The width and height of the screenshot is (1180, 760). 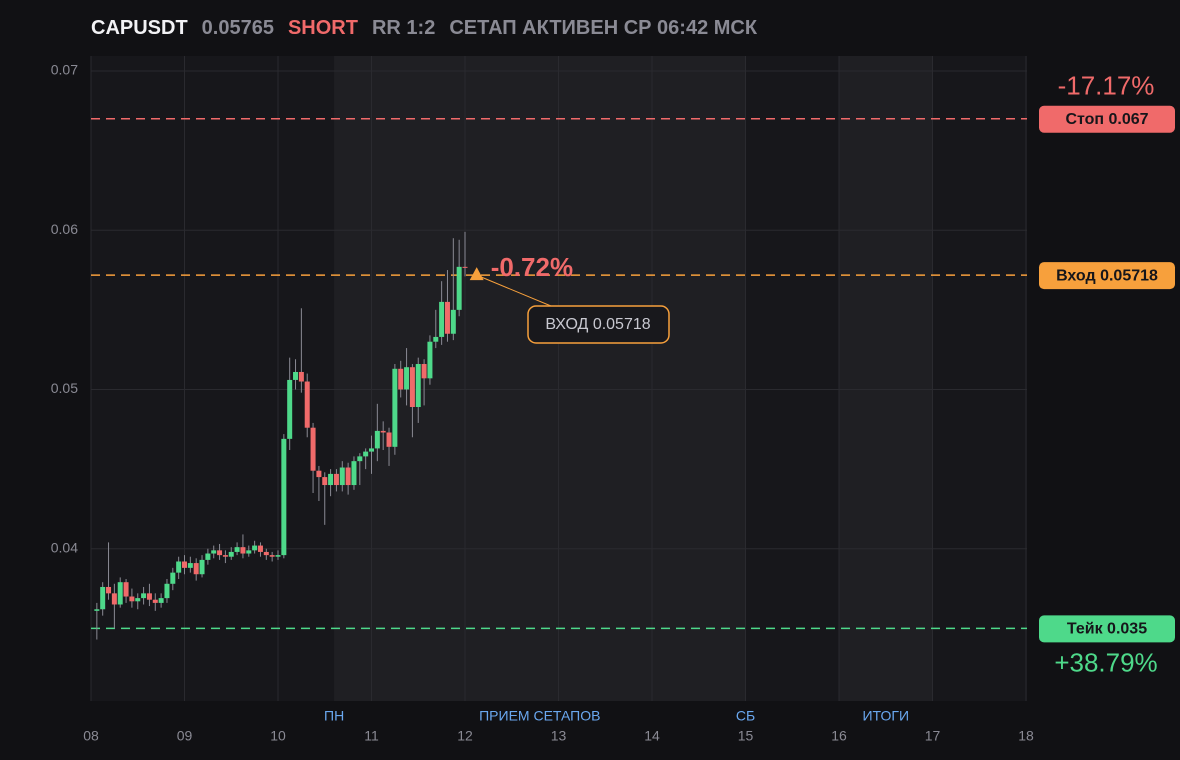 I want to click on symbol: CAPUSDT, so click(x=139, y=28).